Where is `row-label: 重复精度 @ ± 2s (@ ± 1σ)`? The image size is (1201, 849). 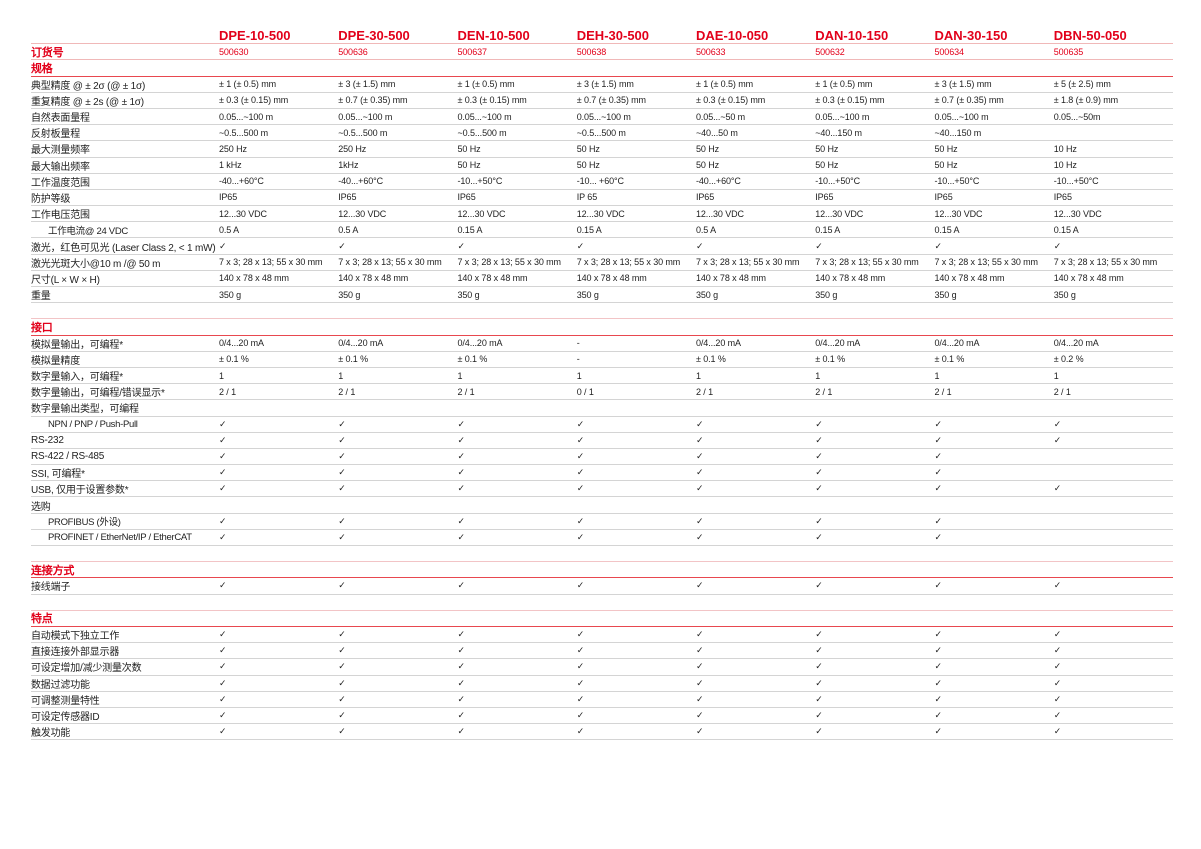
row-label: 重复精度 @ ± 2s (@ ± 1σ) is located at coordinates (87, 102).